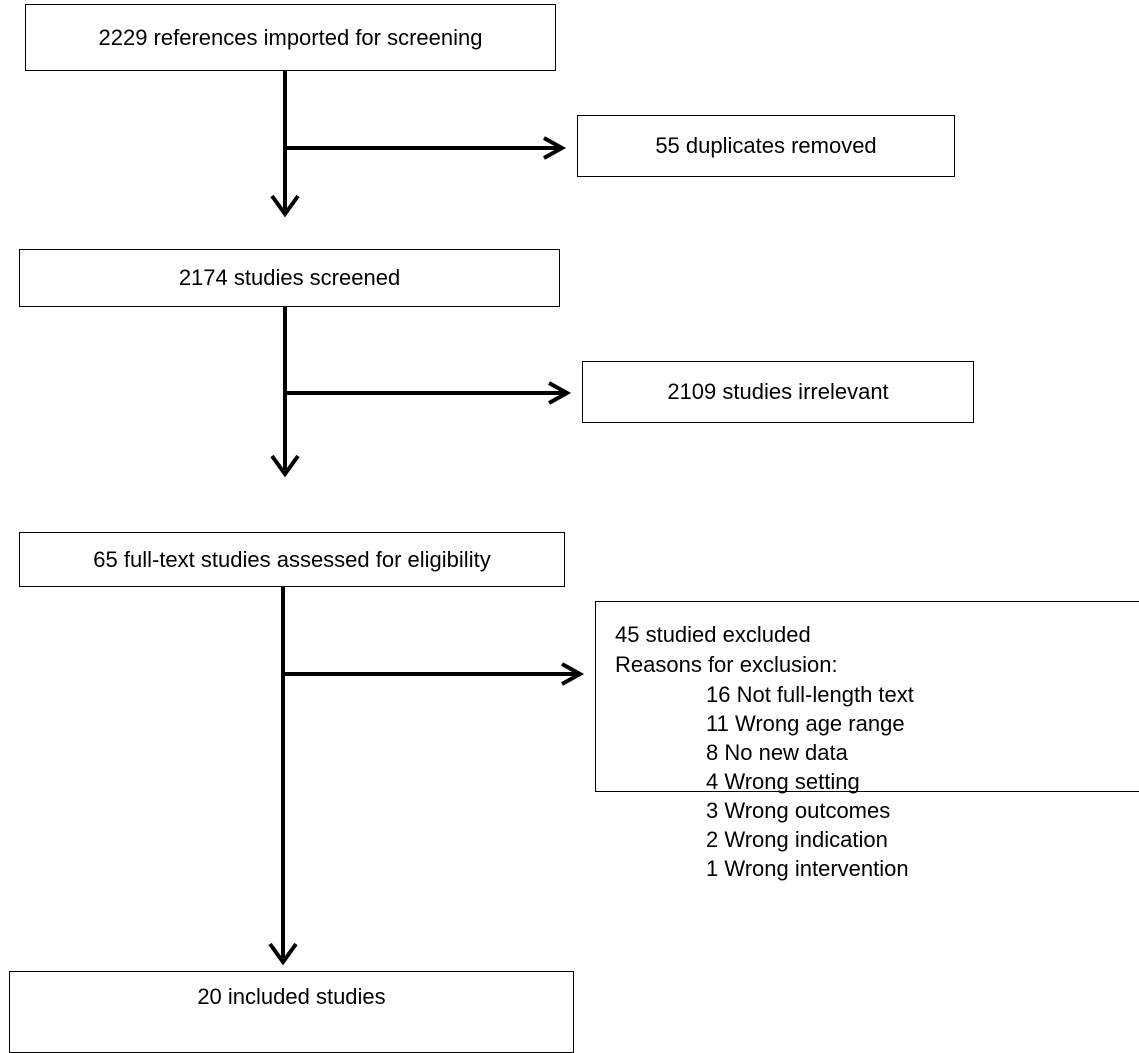  I want to click on exclusion-reasons-heading: Reasons for exclusion:, so click(726, 664).